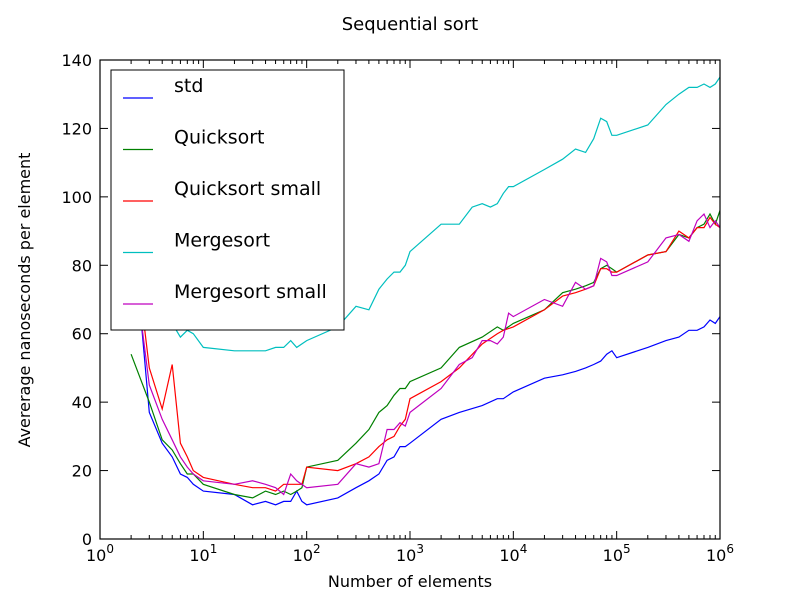 The height and width of the screenshot is (600, 800). I want to click on legend-box, so click(227, 200).